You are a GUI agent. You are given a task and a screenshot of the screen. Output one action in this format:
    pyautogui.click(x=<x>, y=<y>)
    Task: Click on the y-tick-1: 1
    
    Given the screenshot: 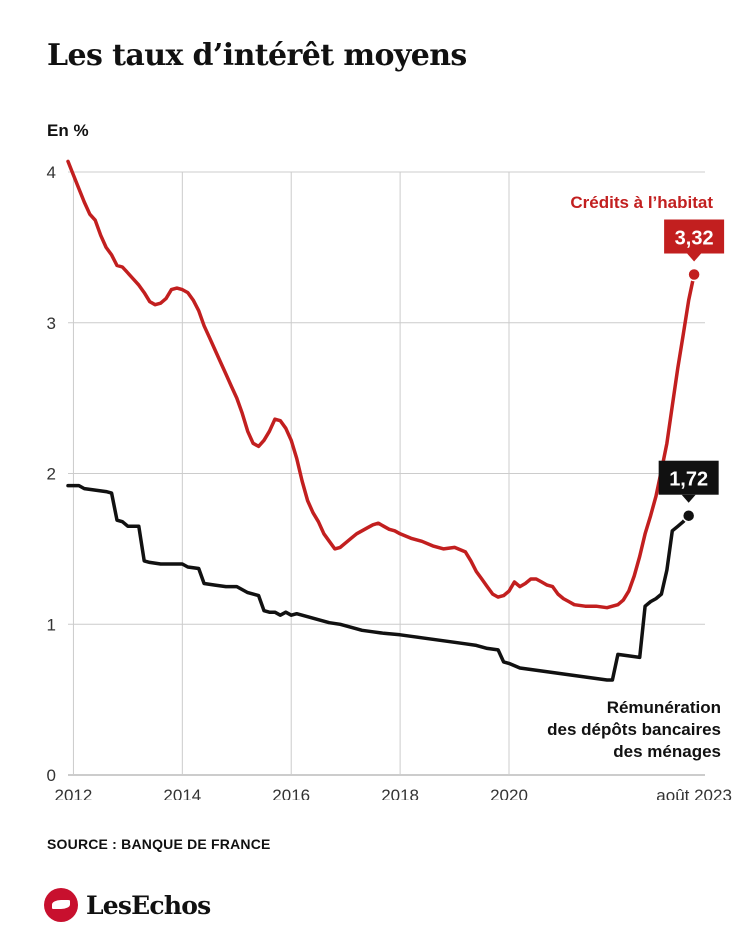 What is the action you would take?
    pyautogui.click(x=51, y=624)
    